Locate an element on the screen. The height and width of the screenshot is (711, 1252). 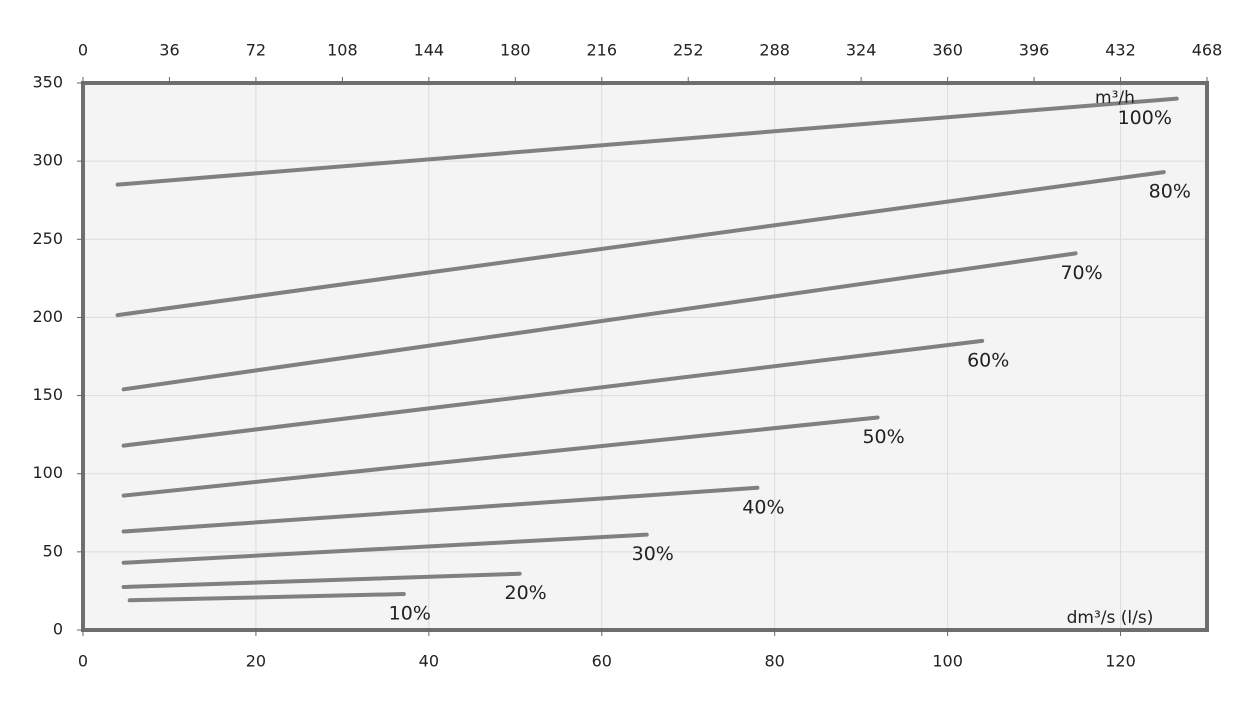
x2-tick-label: 72 is located at coordinates (256, 50).